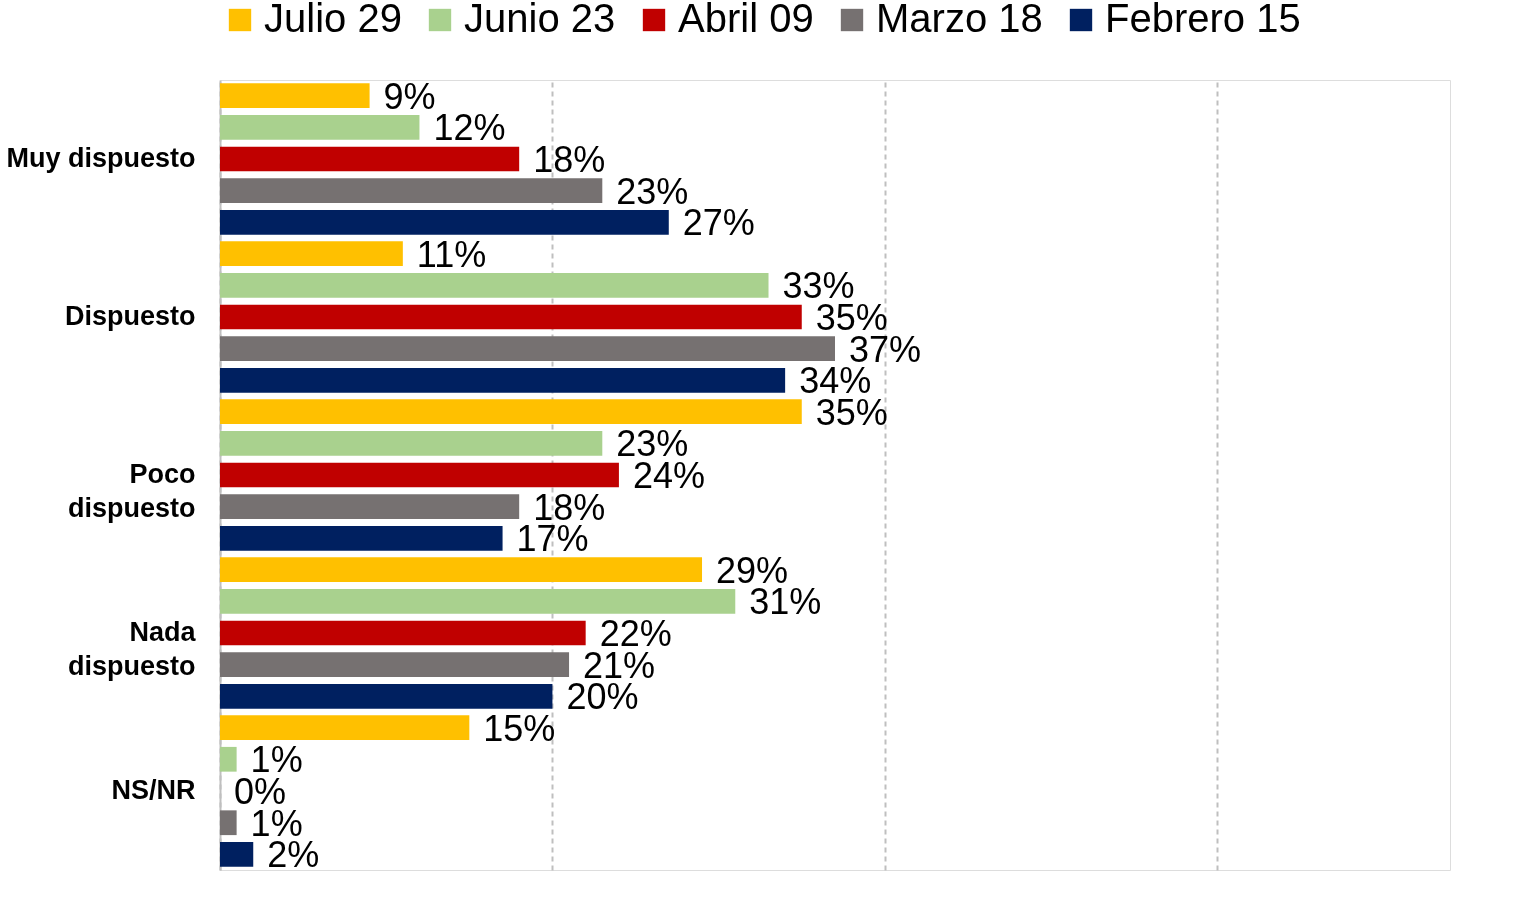 This screenshot has height=914, width=1516. Describe the element at coordinates (409, 96) in the screenshot. I see `data-label: 9%` at that location.